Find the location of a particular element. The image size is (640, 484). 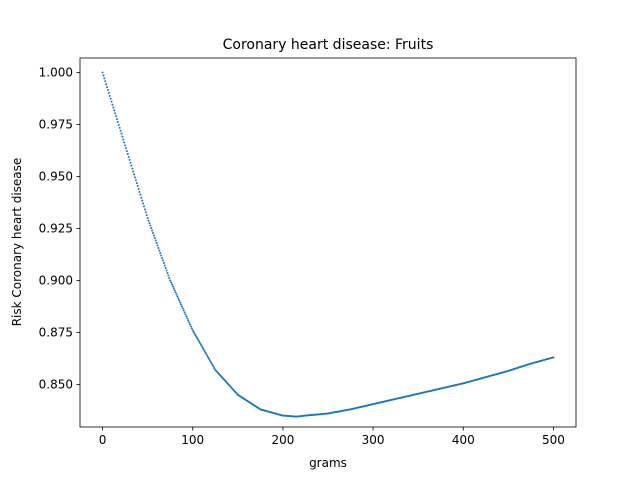

x-tick-label: 200 is located at coordinates (282, 440).